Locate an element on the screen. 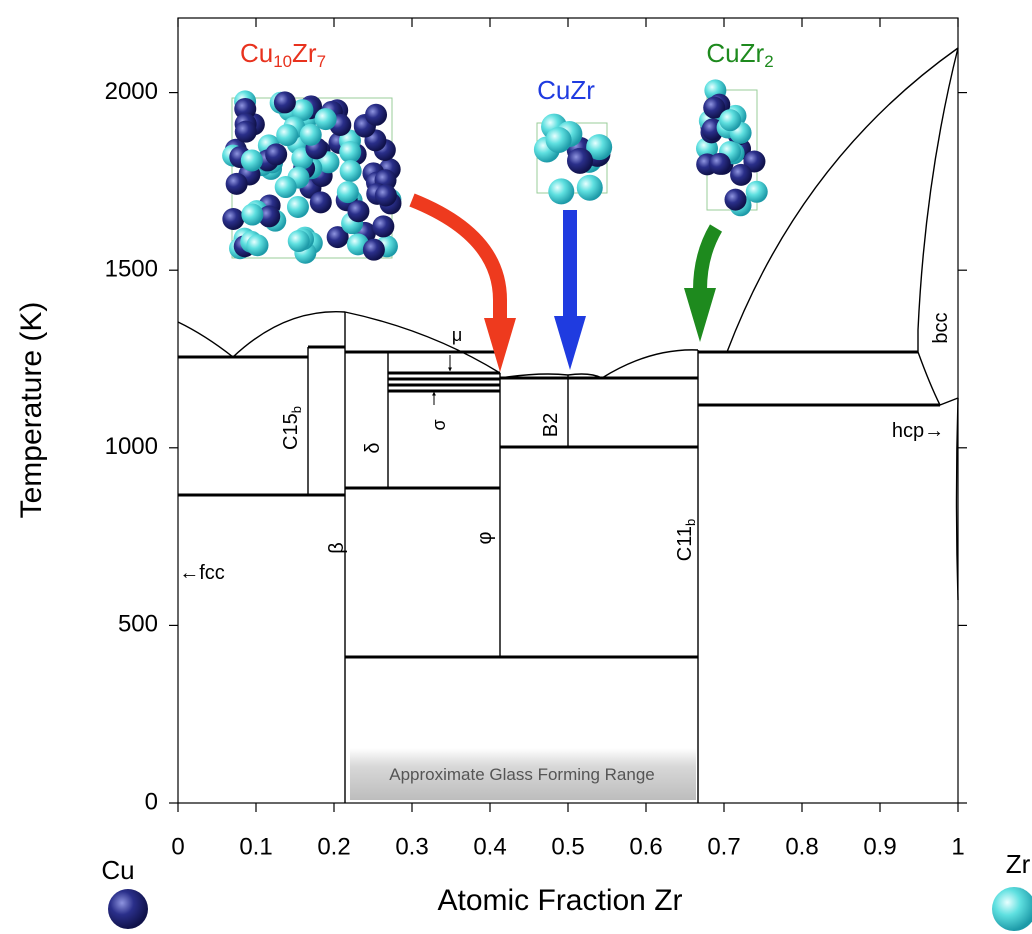 This screenshot has height=934, width=1032. x-tick-label: 0.1 is located at coordinates (255, 846).